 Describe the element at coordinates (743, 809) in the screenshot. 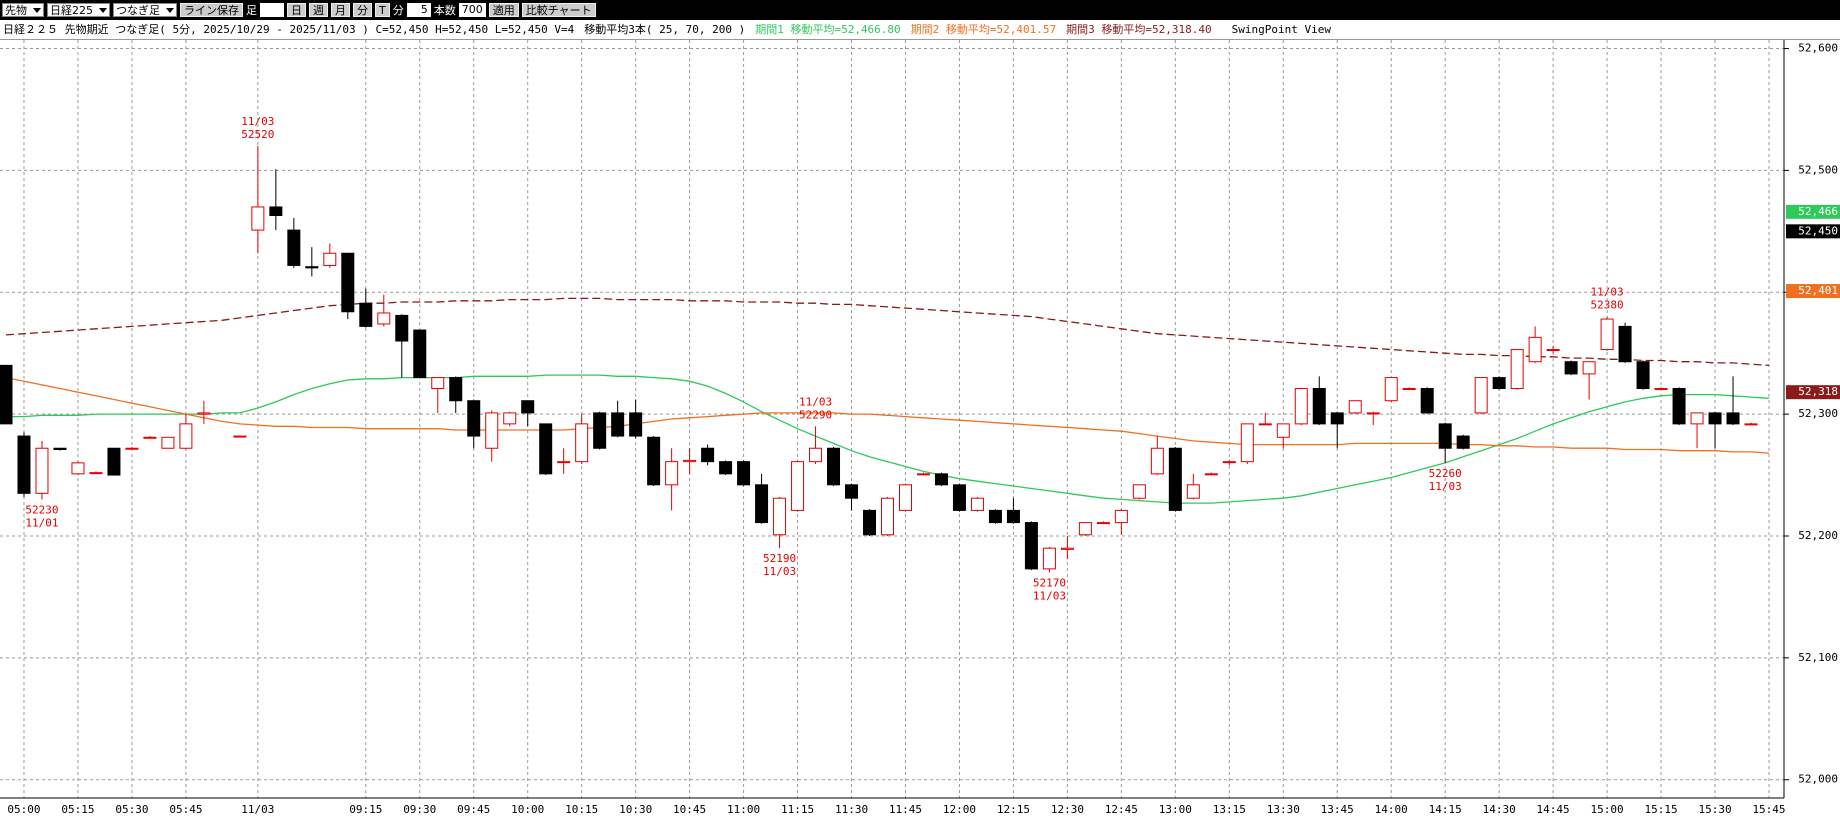

I see `x-tick-label: 11:00` at that location.